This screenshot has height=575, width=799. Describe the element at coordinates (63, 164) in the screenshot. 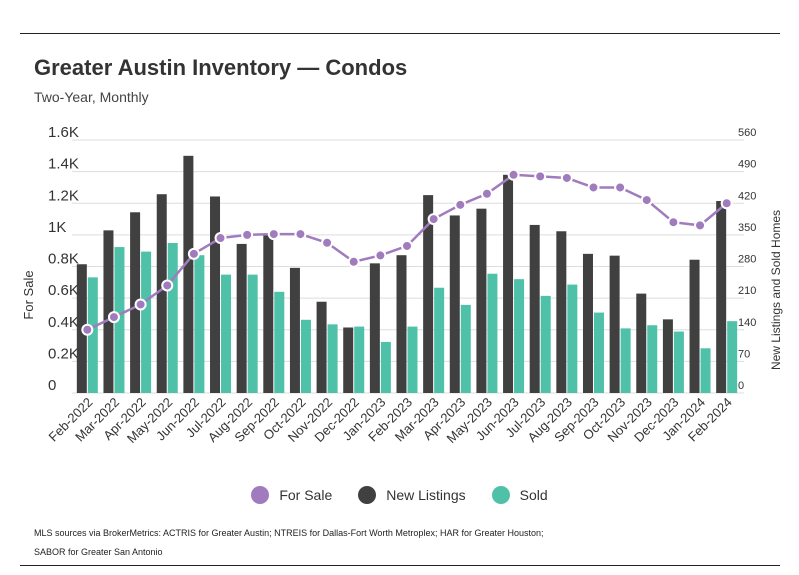

I see `y-tick-label: 1.4K` at that location.